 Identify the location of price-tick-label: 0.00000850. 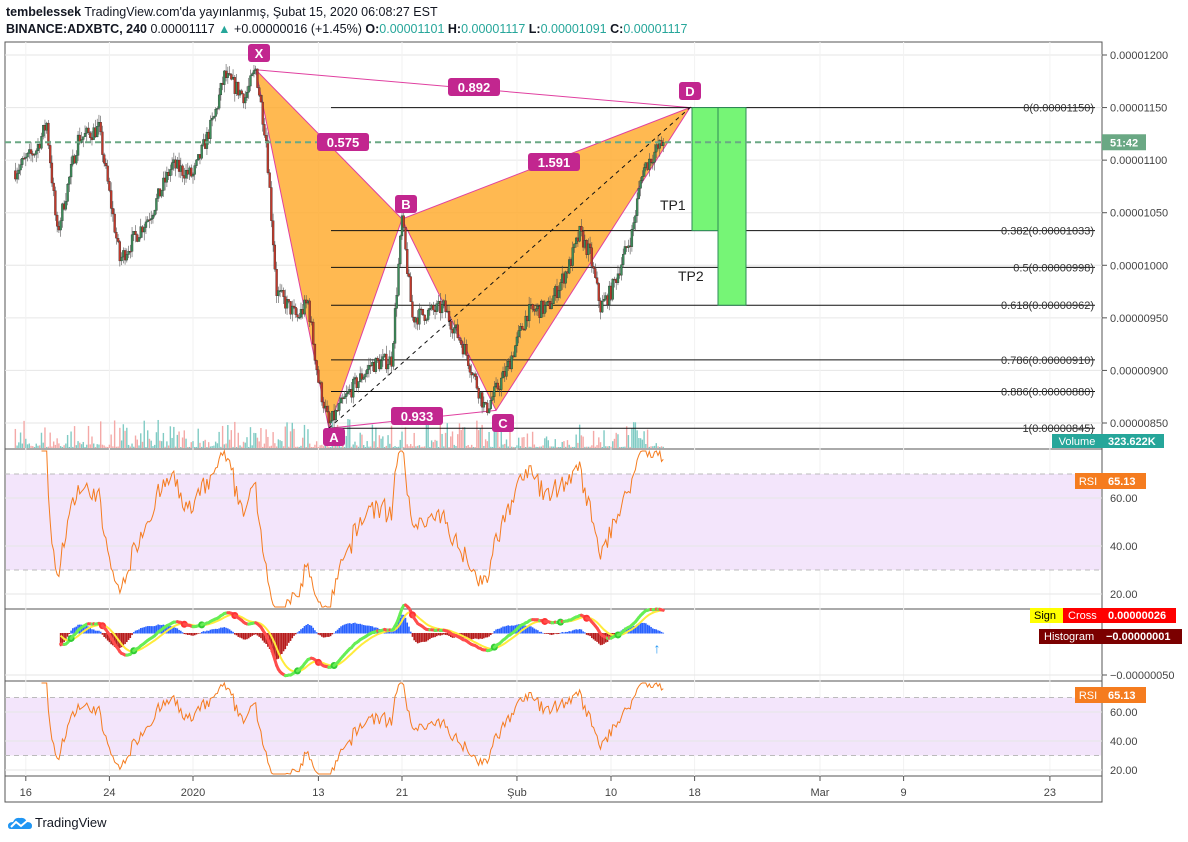
(1139, 424).